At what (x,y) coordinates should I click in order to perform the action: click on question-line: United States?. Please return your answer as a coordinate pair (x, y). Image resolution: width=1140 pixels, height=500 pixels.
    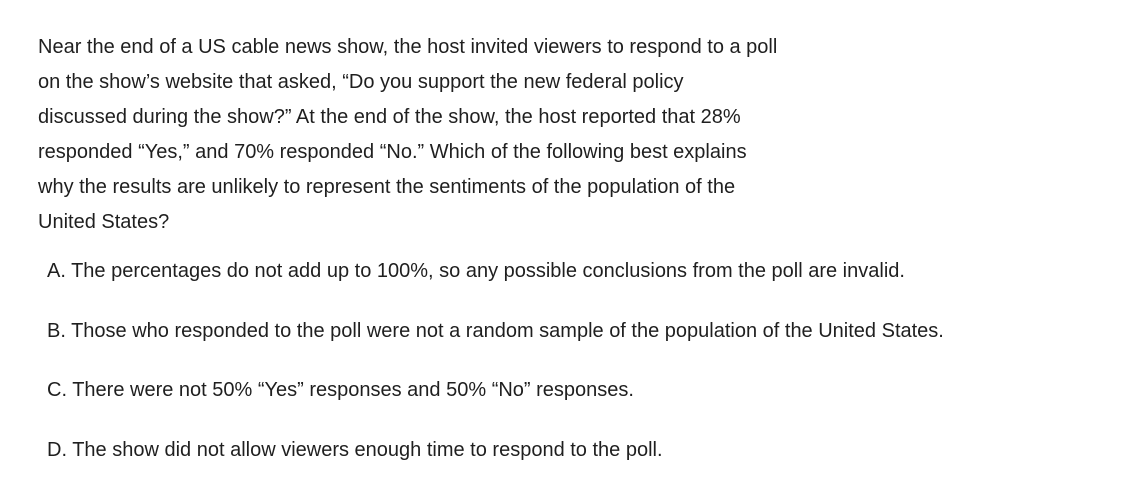
    Looking at the image, I should click on (104, 222).